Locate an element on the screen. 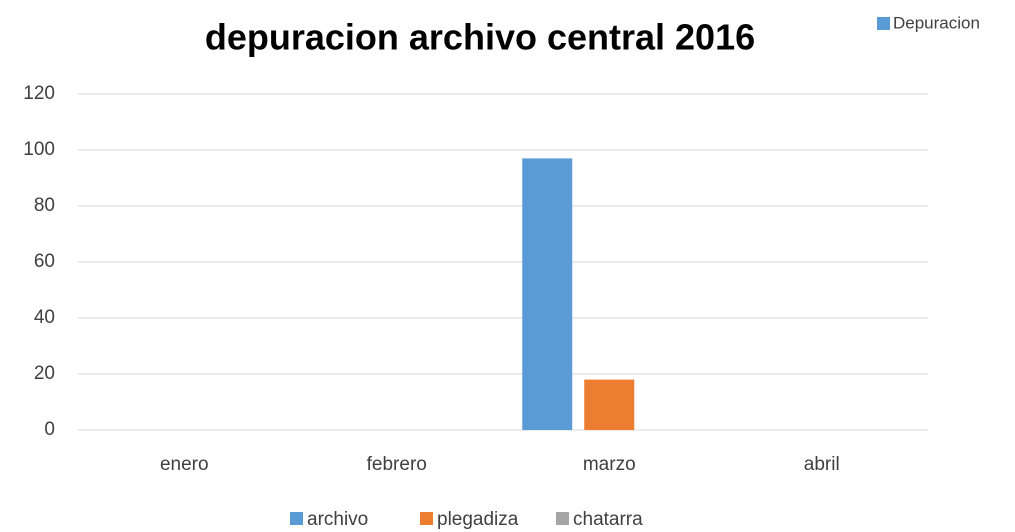 The height and width of the screenshot is (532, 1015). y-tick-label: 120 is located at coordinates (39, 93).